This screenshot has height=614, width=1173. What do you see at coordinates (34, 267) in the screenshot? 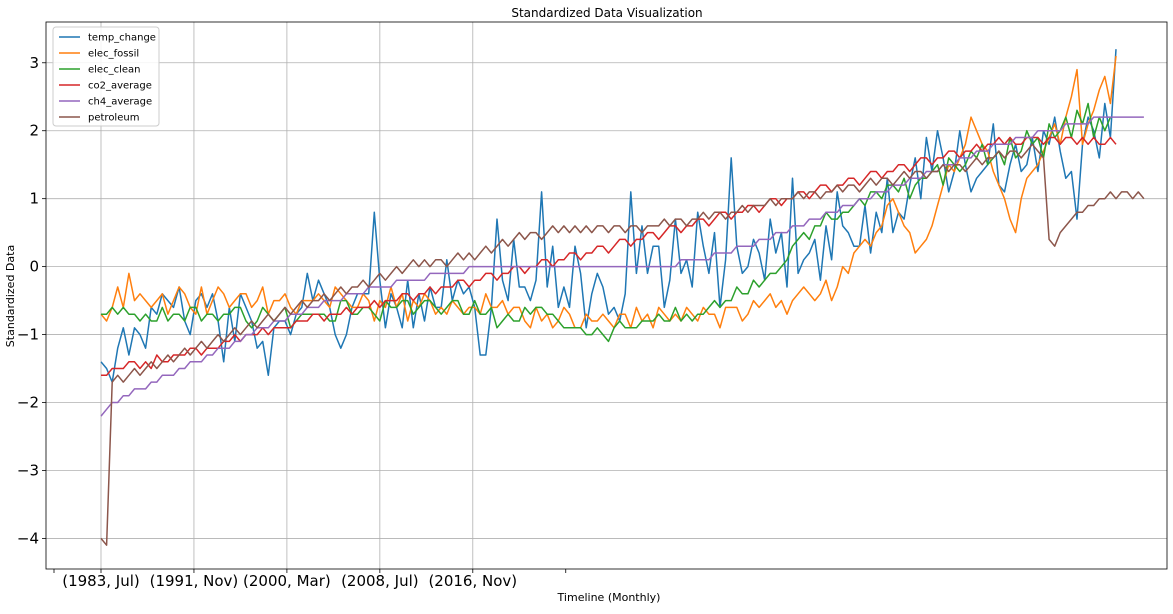
I see `y-tick-label: 0` at bounding box center [34, 267].